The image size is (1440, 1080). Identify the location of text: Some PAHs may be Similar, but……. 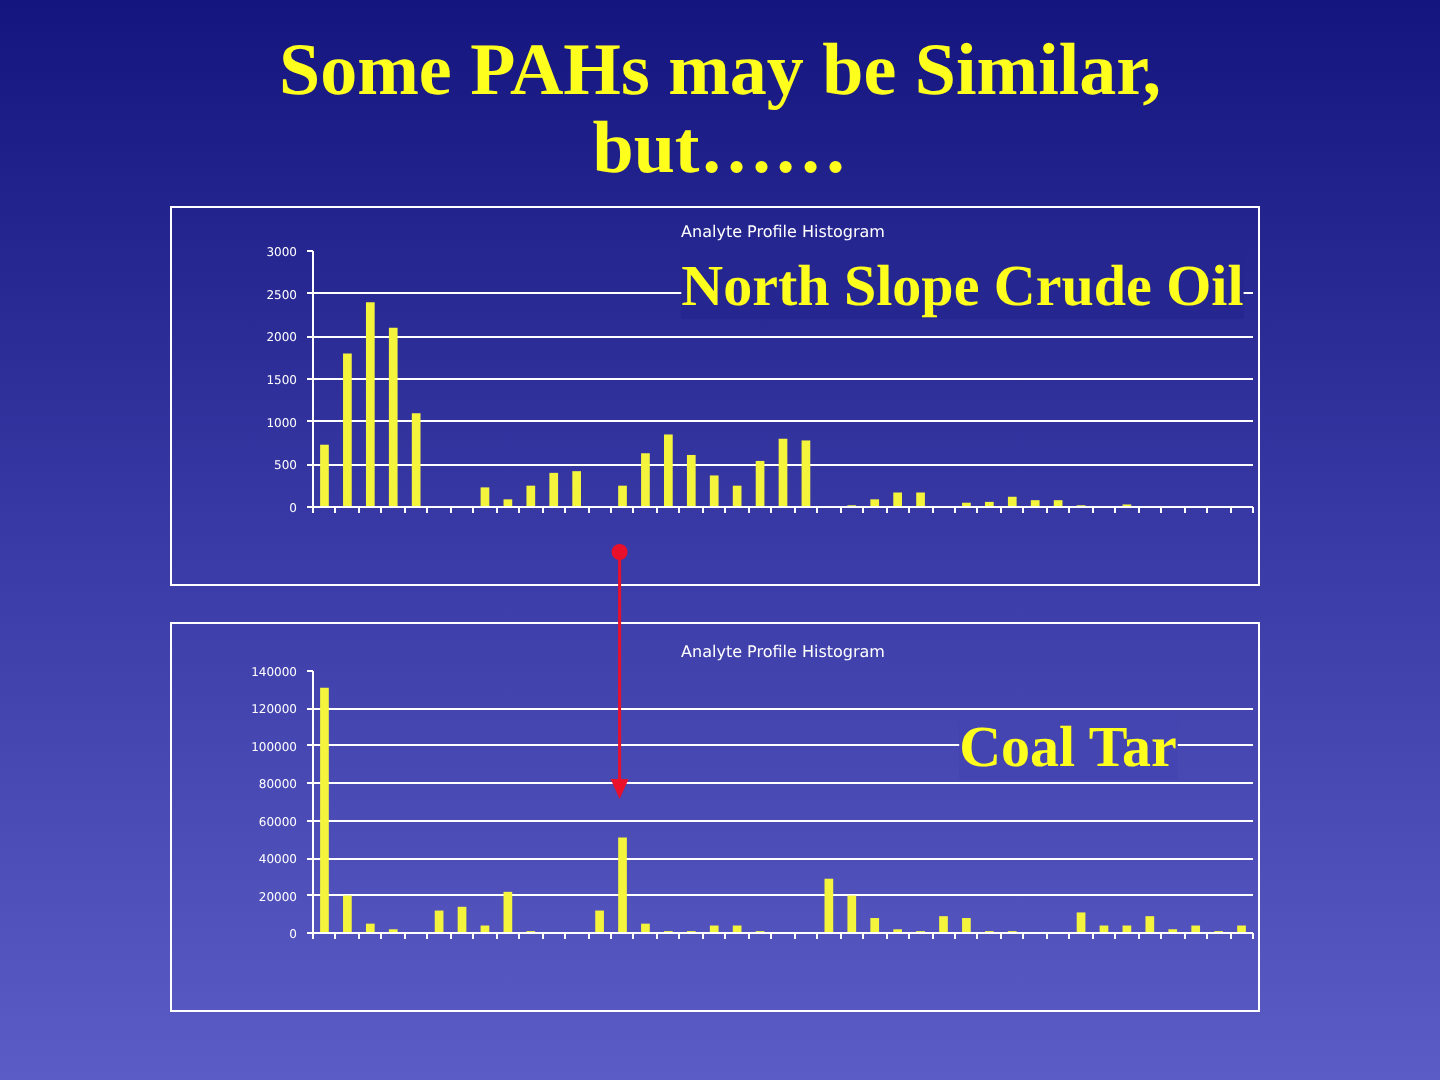
(720, 110).